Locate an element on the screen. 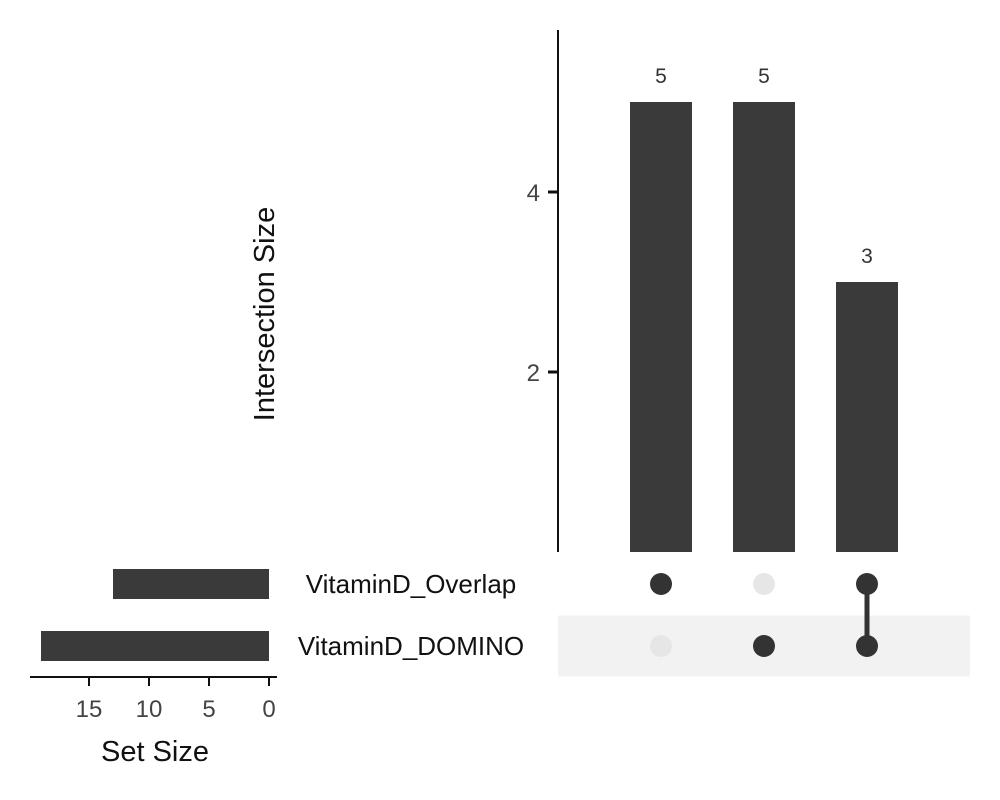 This screenshot has width=1000, height=800. set-size-axis-title: Set Size is located at coordinates (155, 752).